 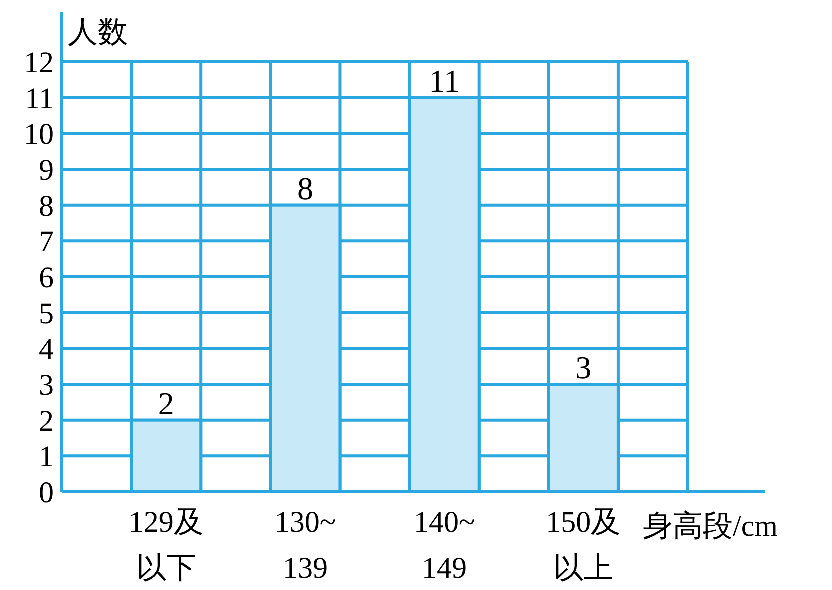 What do you see at coordinates (46, 457) in the screenshot?
I see `y-tick-label: 1` at bounding box center [46, 457].